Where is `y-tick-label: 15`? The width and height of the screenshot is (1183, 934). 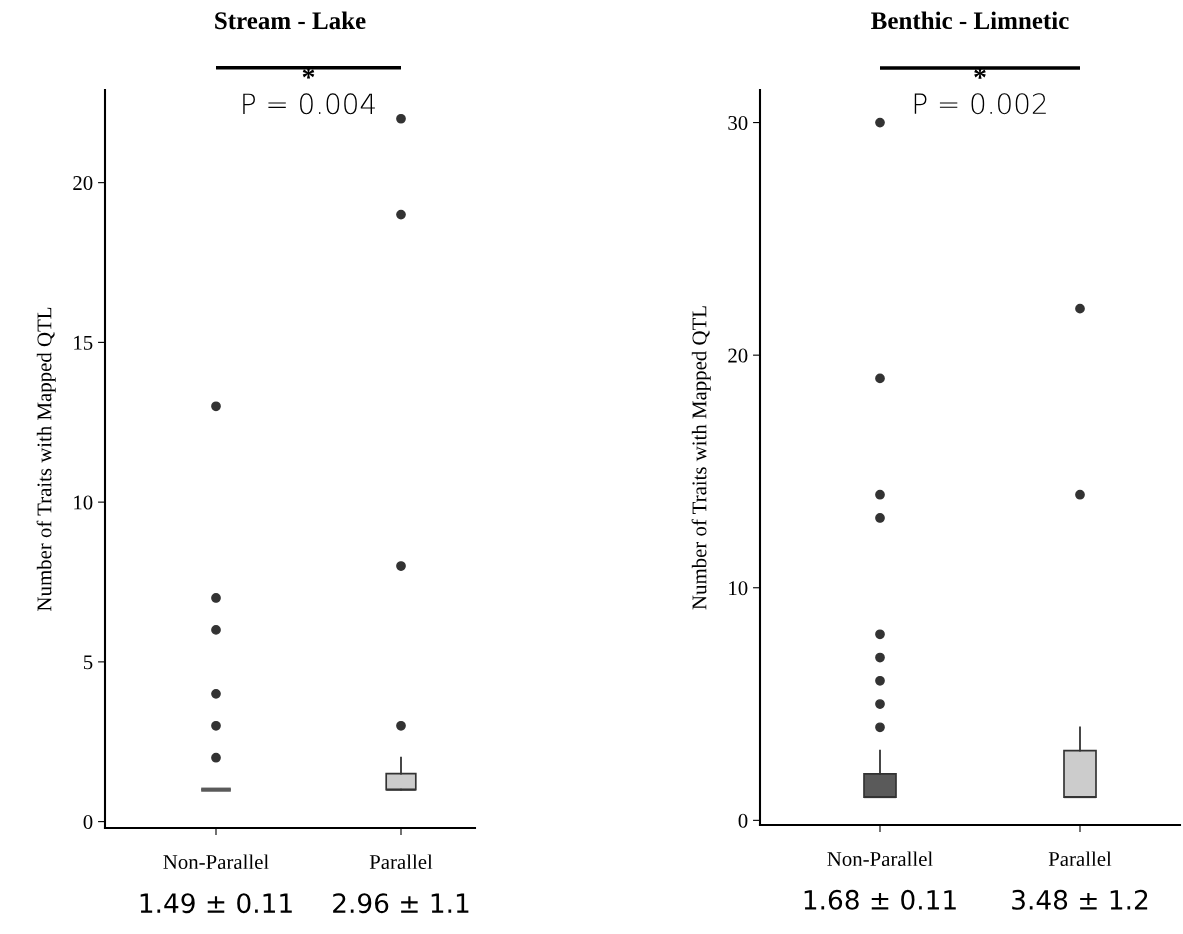
y-tick-label: 15 is located at coordinates (83, 342).